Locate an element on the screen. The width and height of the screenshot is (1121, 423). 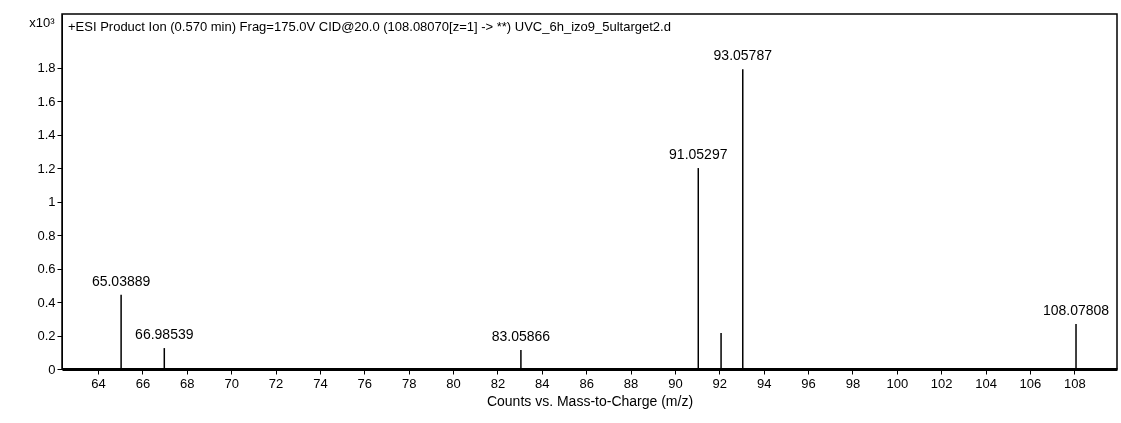
x-tick-label: 106 is located at coordinates (1030, 383).